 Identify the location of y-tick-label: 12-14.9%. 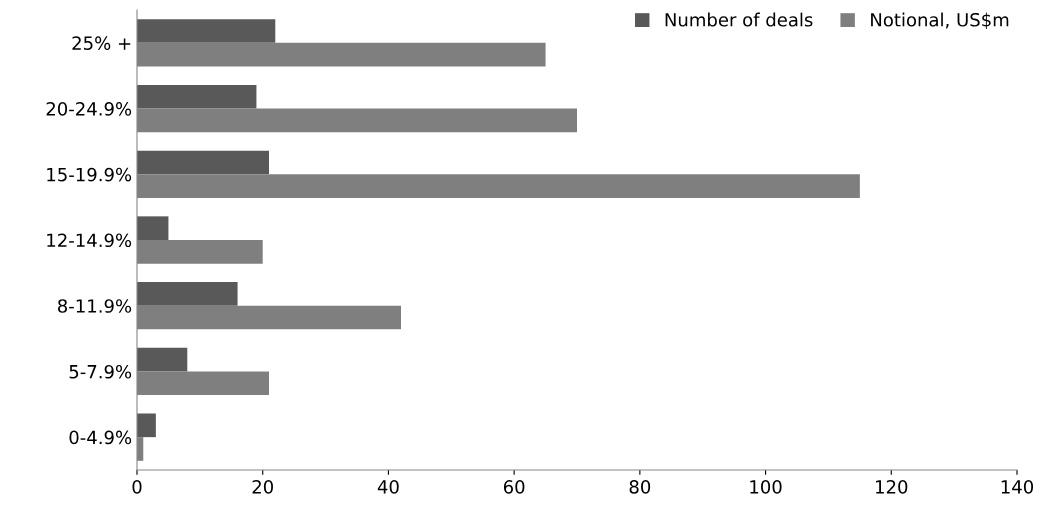
(89, 240).